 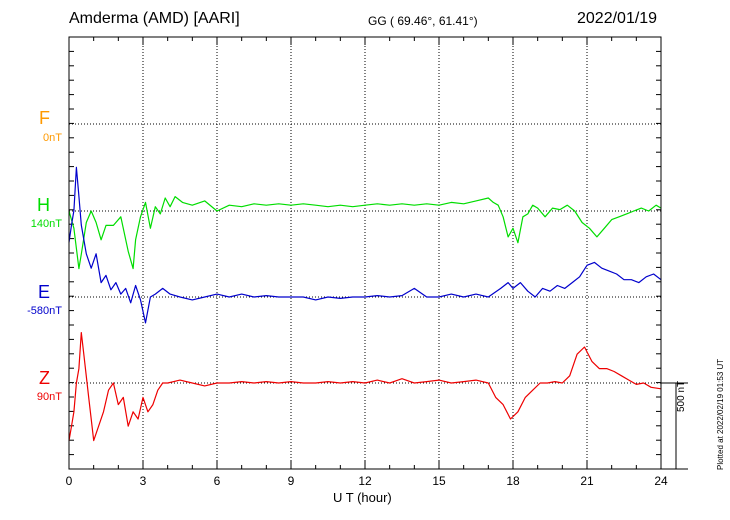 What do you see at coordinates (43, 292) in the screenshot?
I see `label-e: E` at bounding box center [43, 292].